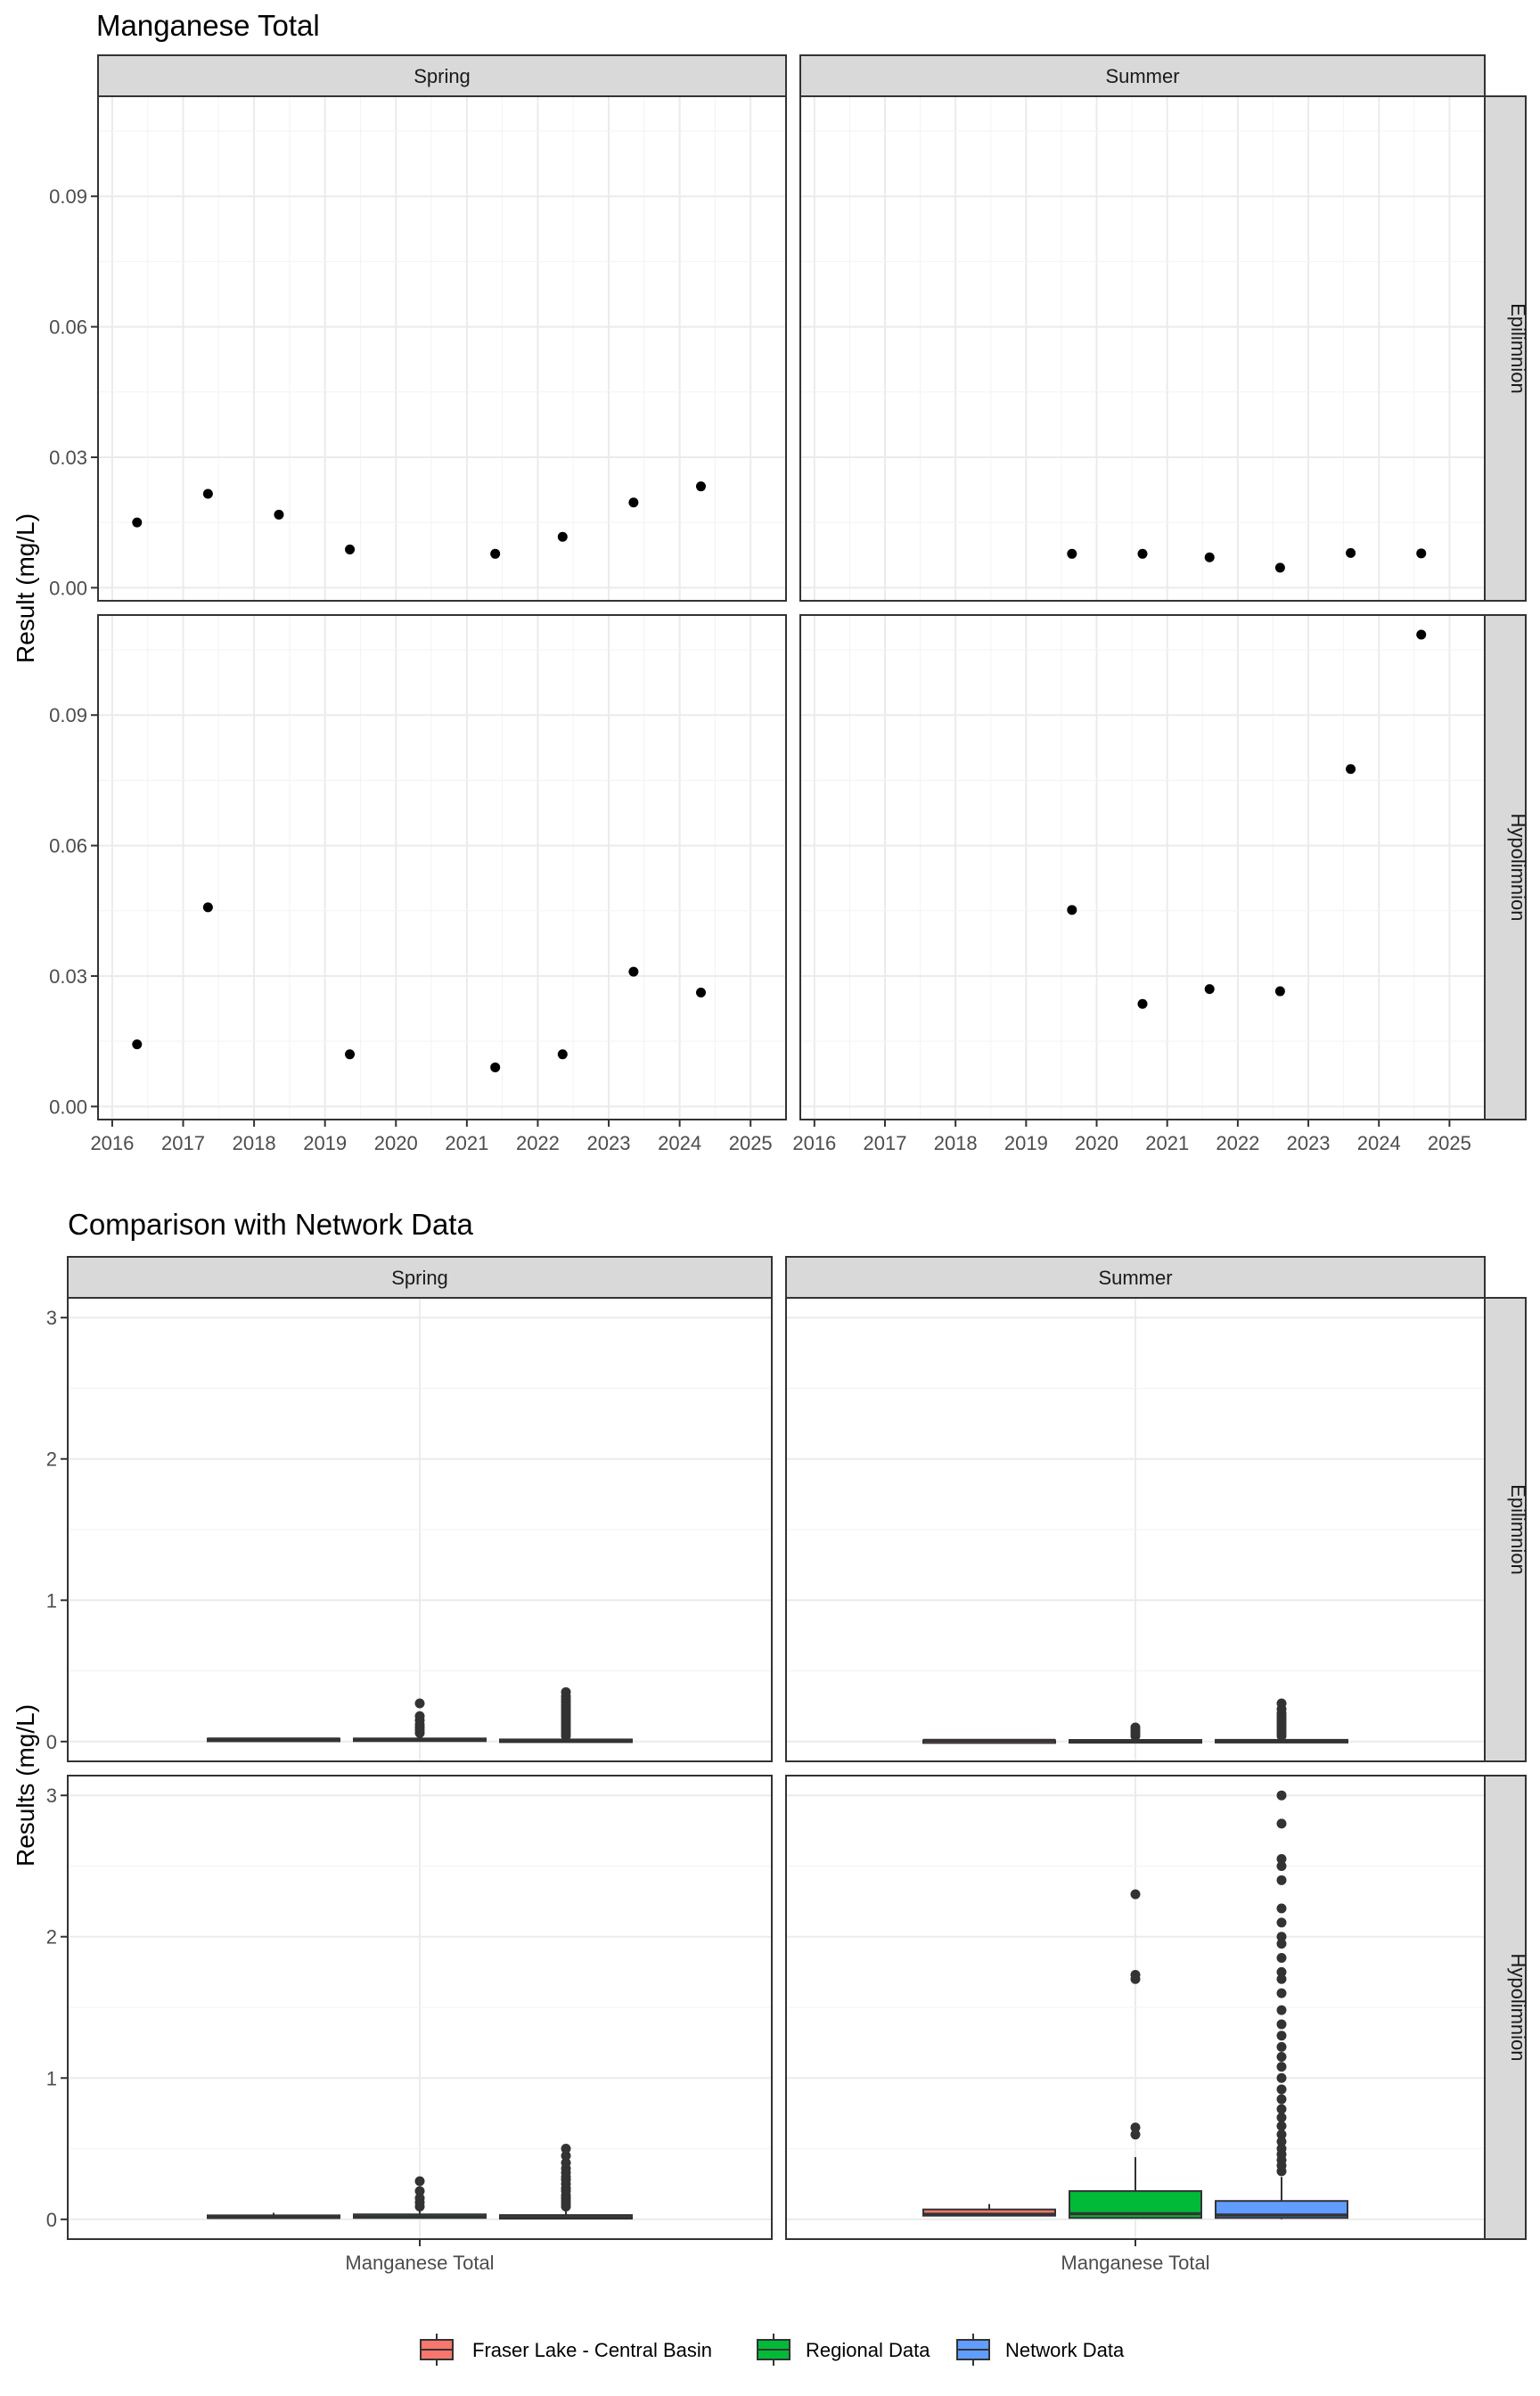  I want to click on x-tick-label: 2016, so click(112, 1143).